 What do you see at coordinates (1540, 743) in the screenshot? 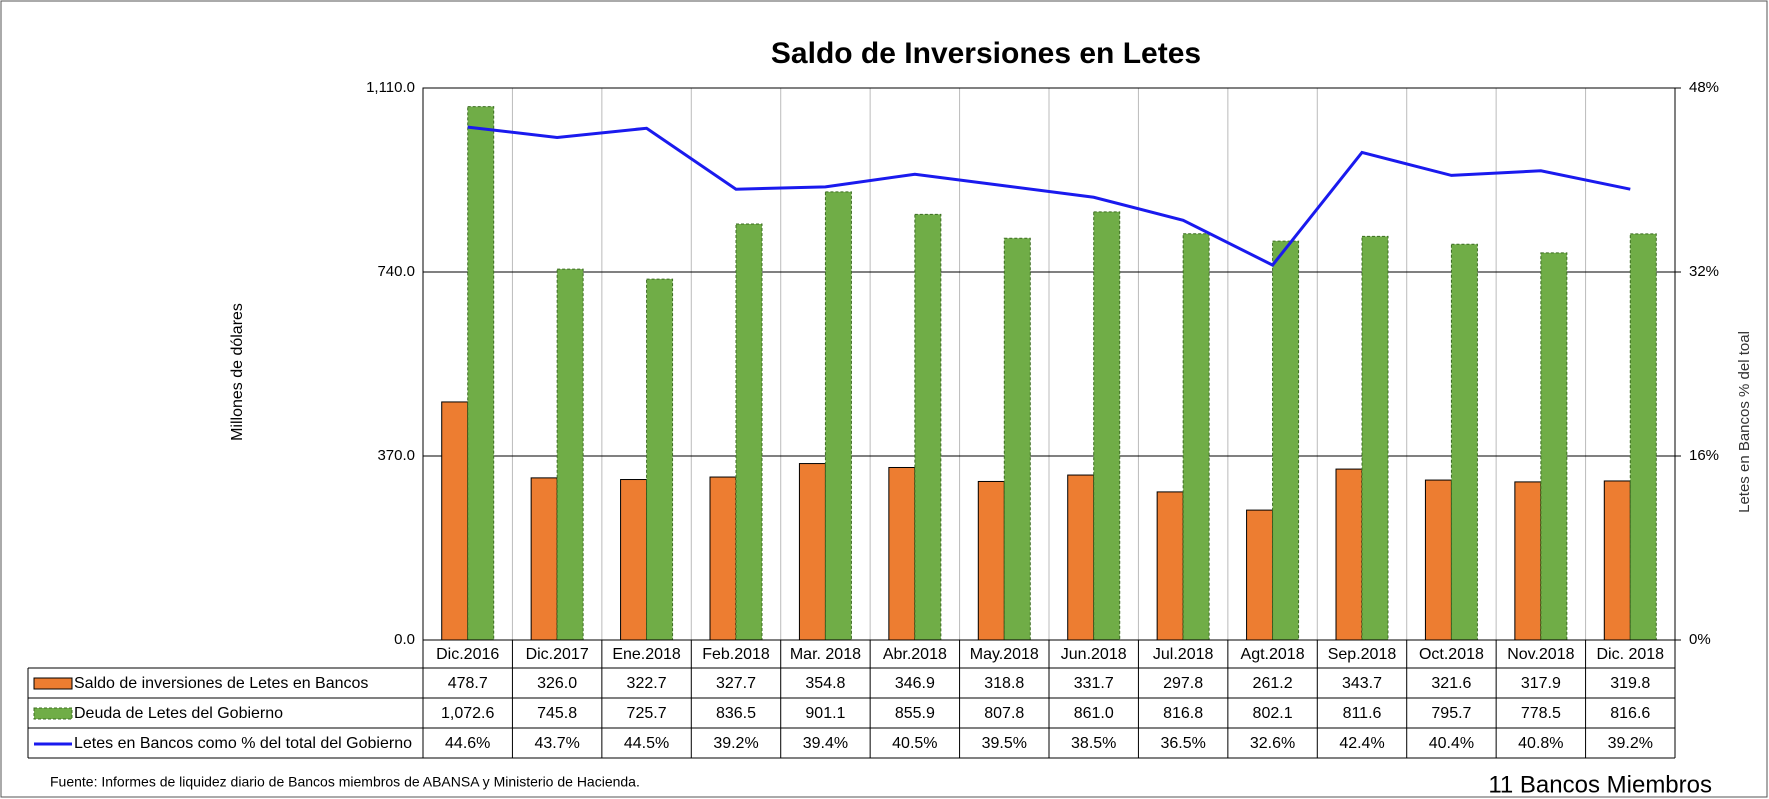
I see `table-value: 40.8%` at bounding box center [1540, 743].